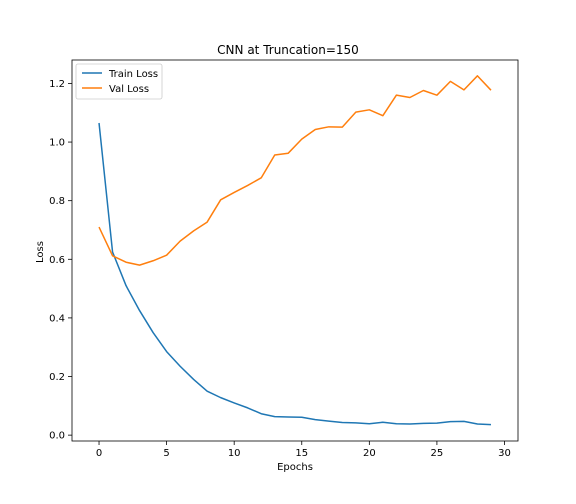  Describe the element at coordinates (57, 201) in the screenshot. I see `y-tick-label: 0.8` at that location.